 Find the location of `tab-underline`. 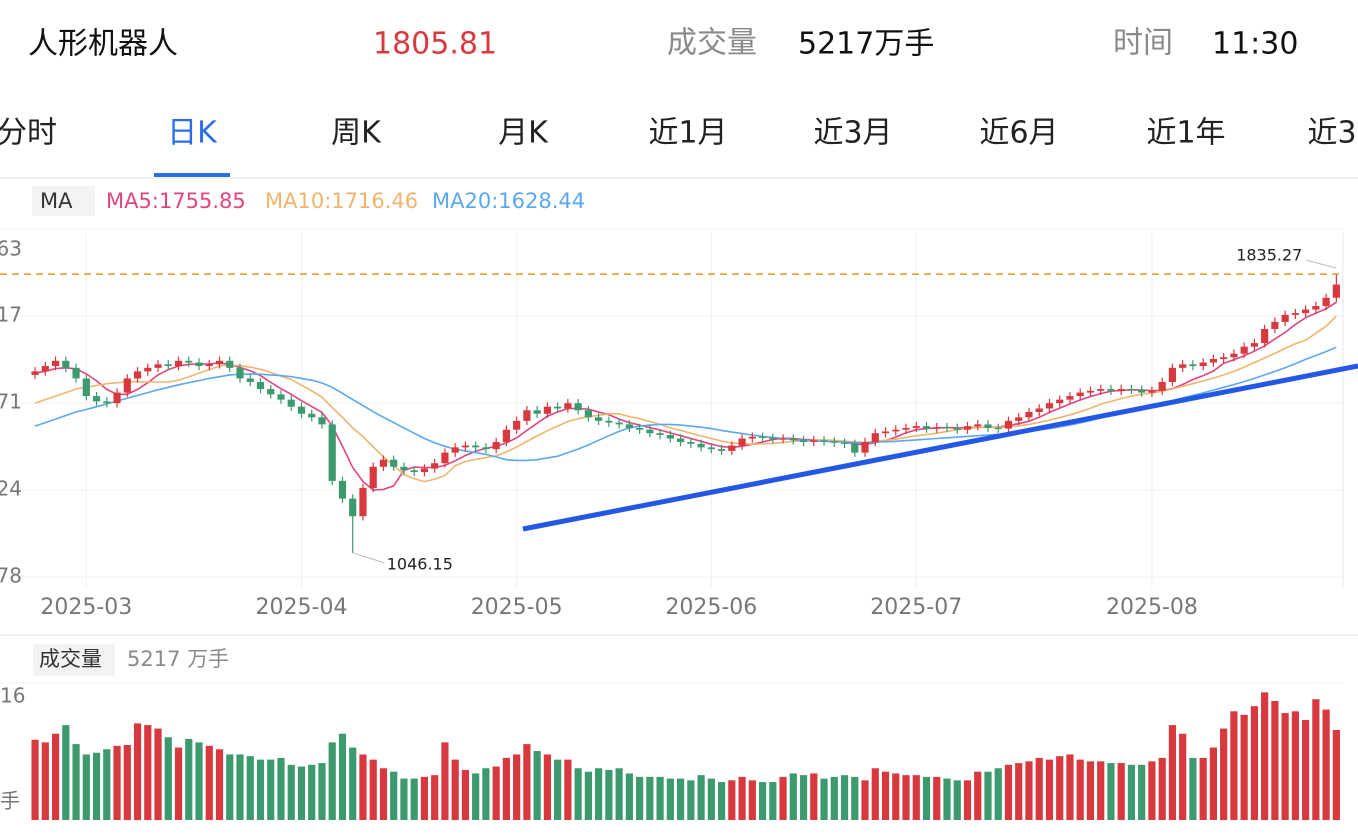

tab-underline is located at coordinates (192, 175).